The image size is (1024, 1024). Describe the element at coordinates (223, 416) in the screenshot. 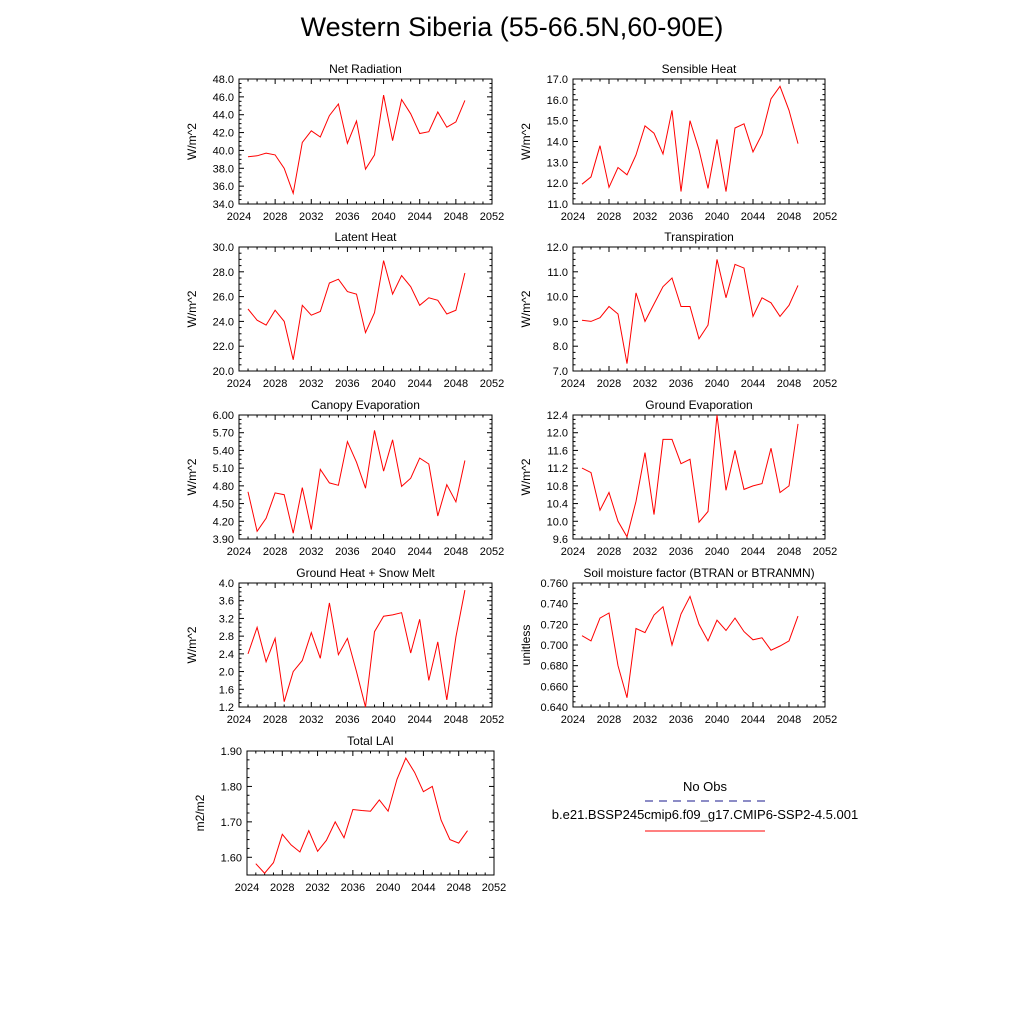

I see `y-tick-label: 6.00` at that location.